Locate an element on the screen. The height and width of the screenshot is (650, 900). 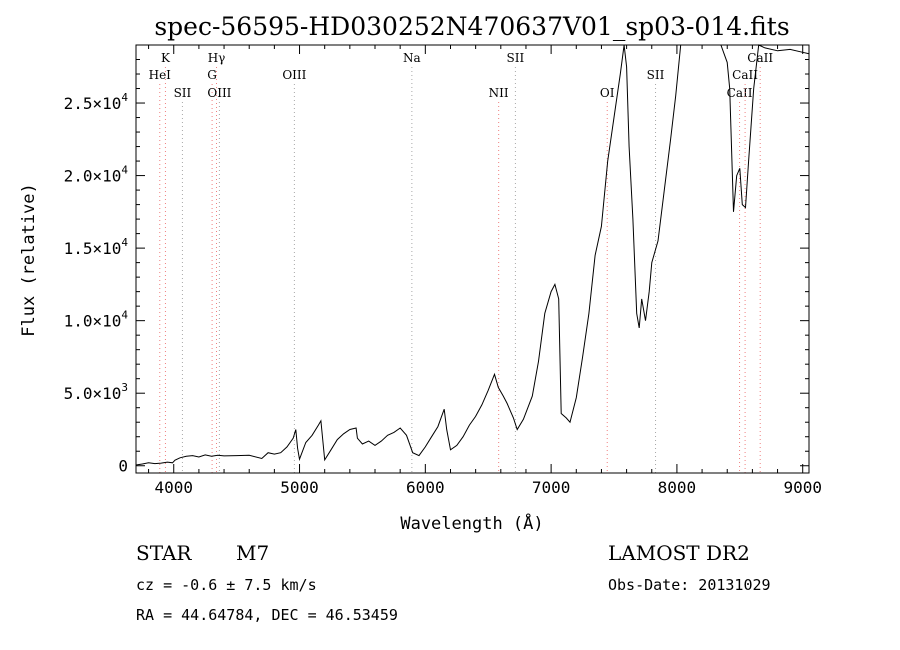
object-subclass: M7 is located at coordinates (252, 553).